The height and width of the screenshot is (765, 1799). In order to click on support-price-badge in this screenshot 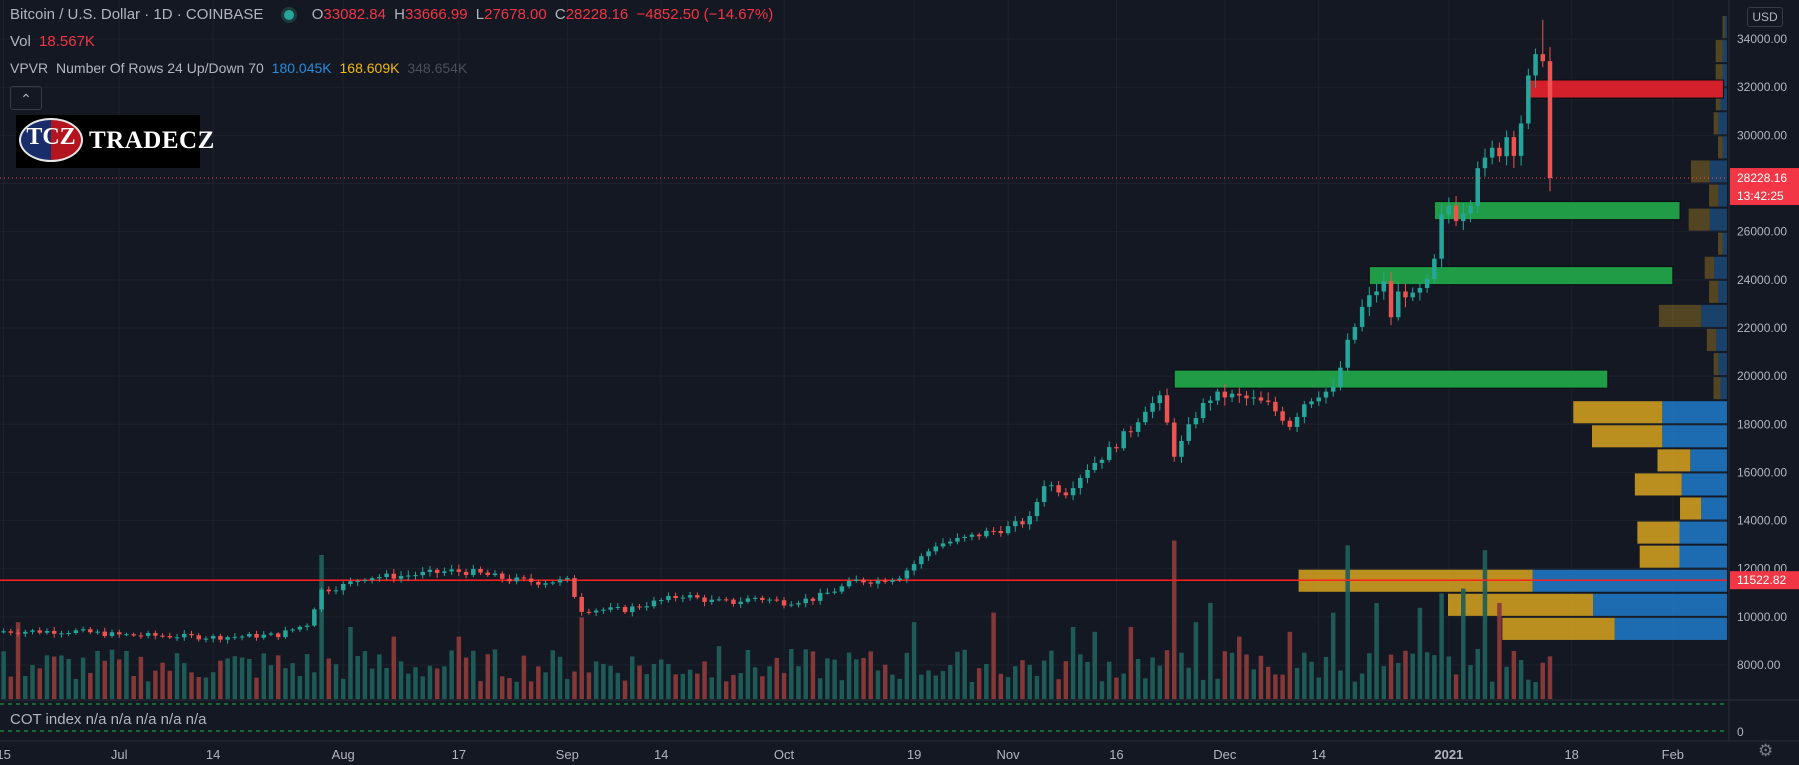, I will do `click(1764, 580)`.